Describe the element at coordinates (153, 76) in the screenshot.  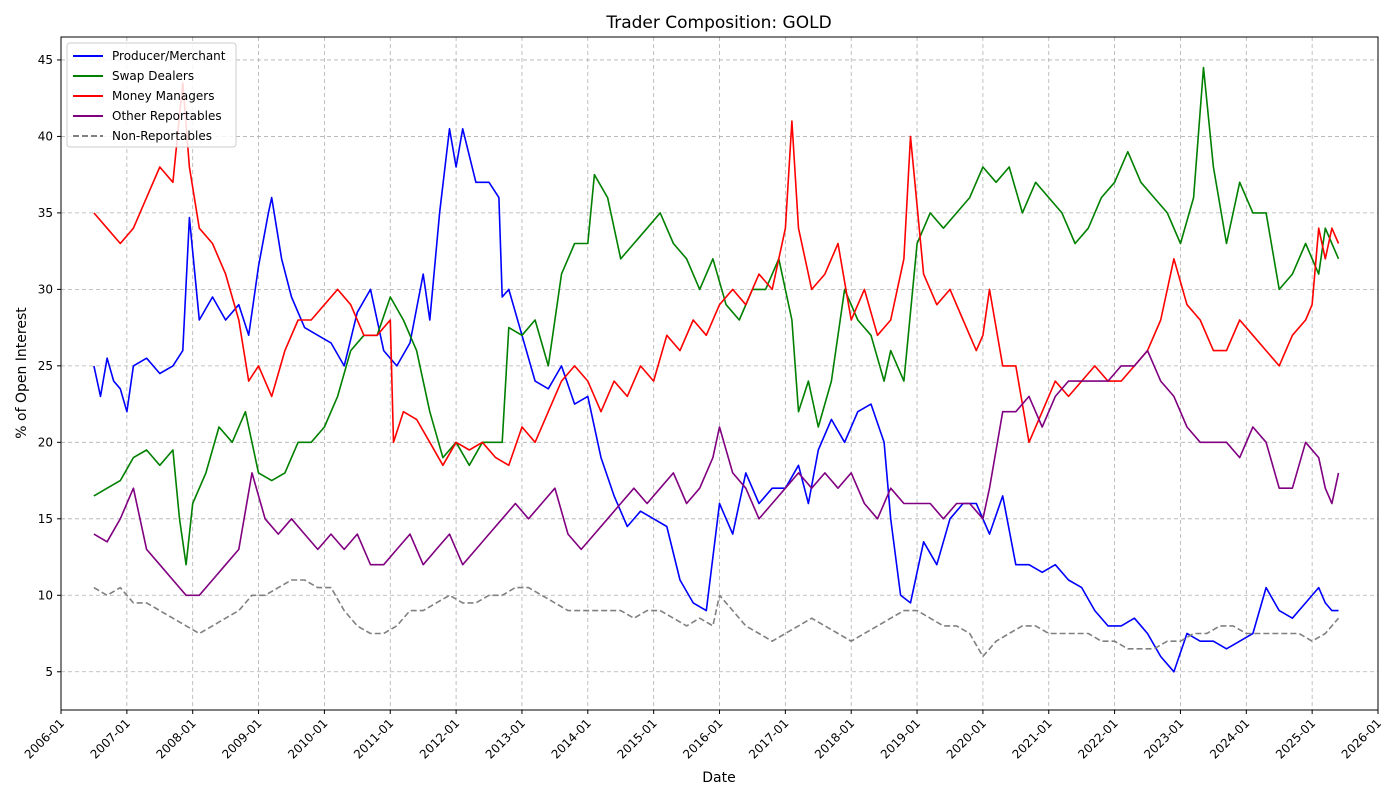
I see `legend-label: Swap Dealers` at that location.